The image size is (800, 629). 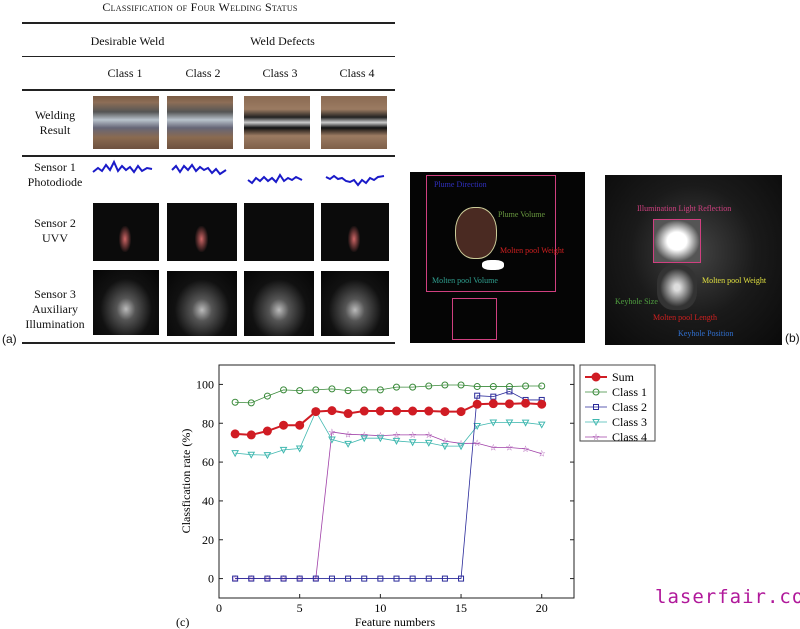 I want to click on y-tick-label: 80, so click(x=208, y=423).